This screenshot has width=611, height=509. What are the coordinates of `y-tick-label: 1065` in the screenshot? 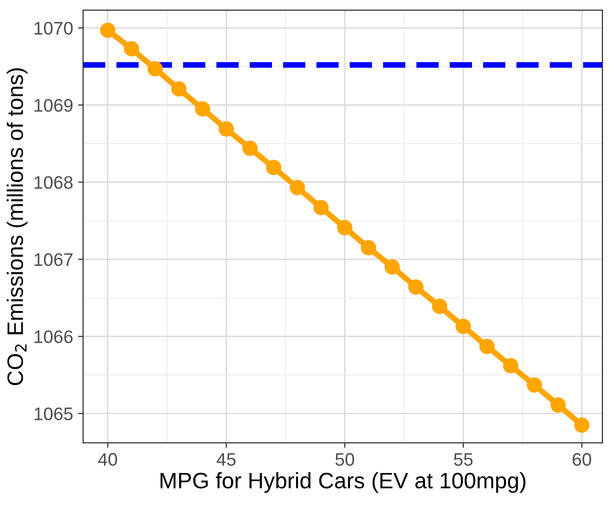 It's located at (53, 413).